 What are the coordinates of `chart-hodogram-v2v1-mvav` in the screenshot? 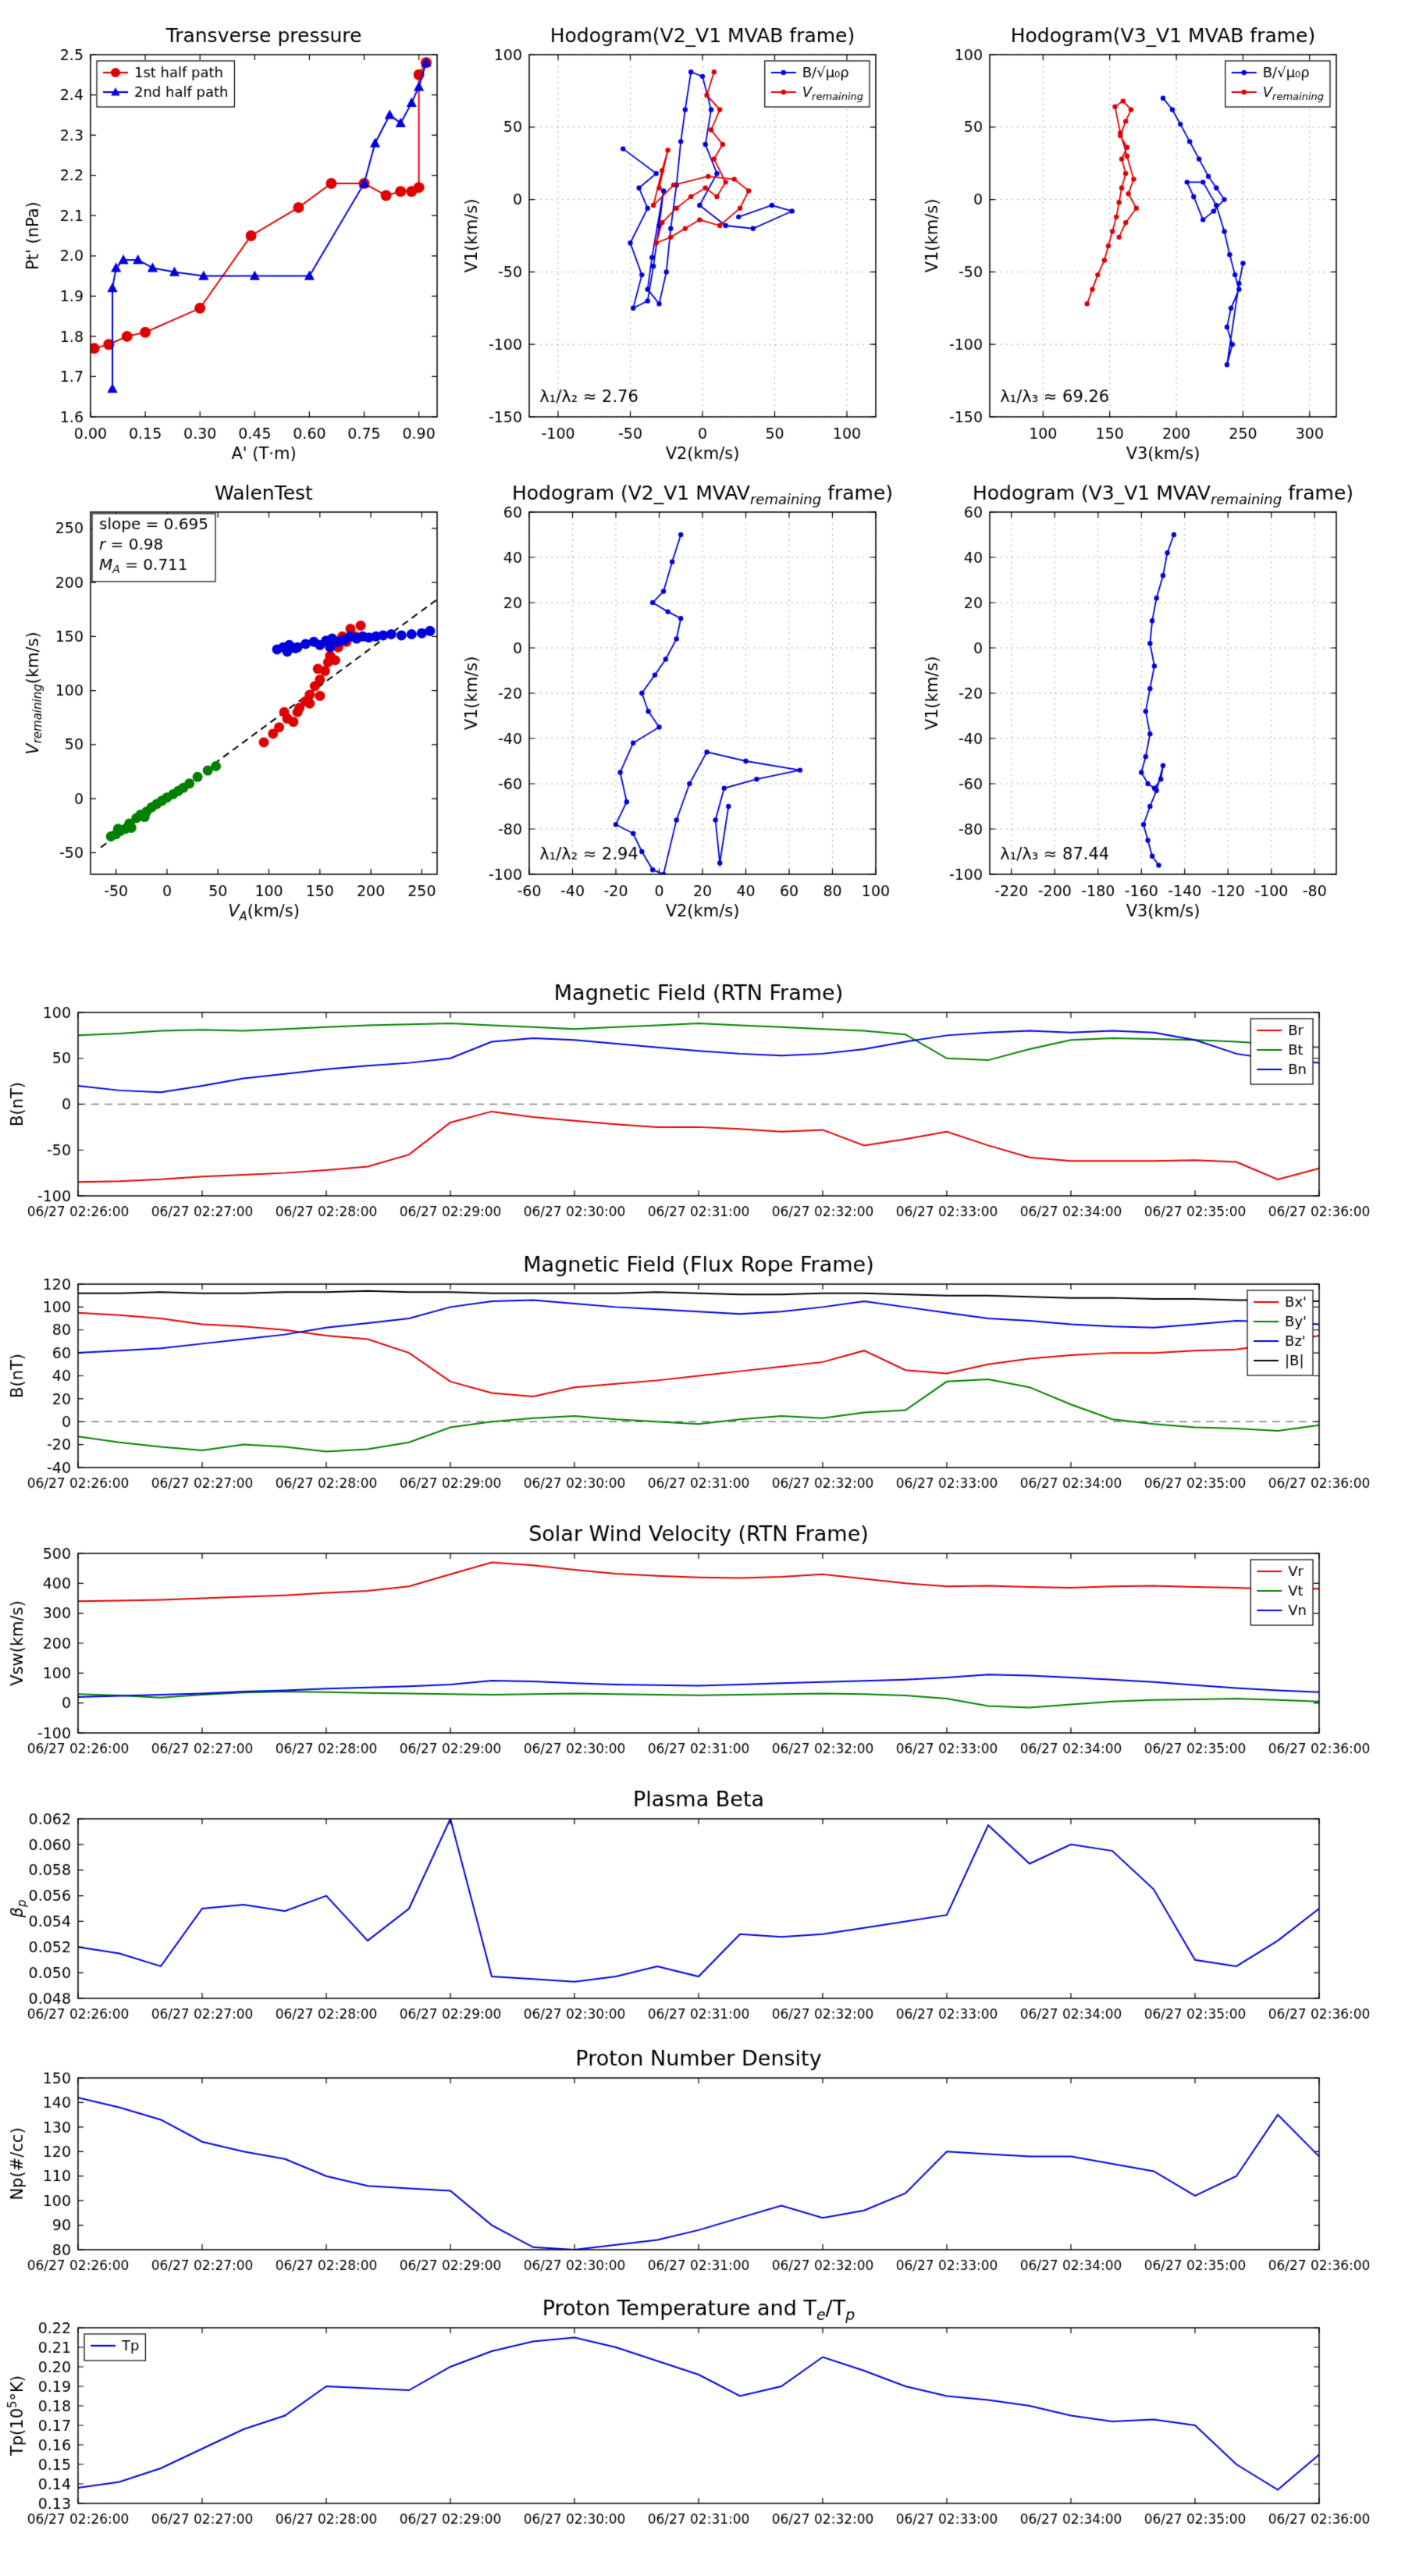 It's located at (672, 694).